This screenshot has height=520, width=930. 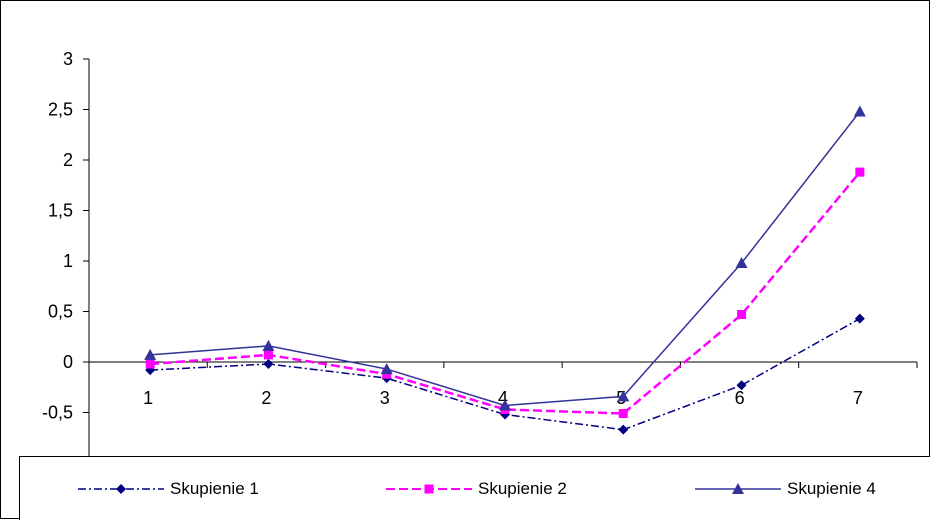 I want to click on legend-item-series-2: Skupienie 2, so click(x=475, y=488).